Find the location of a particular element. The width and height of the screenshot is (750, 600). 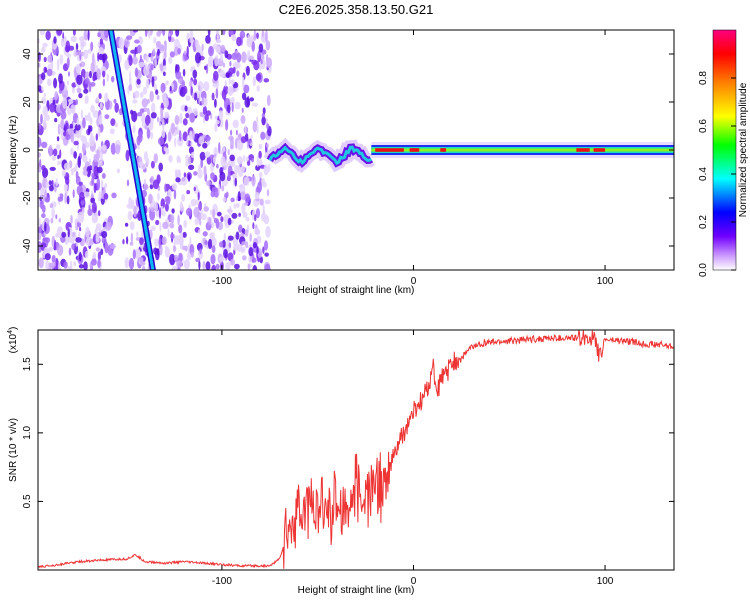

y-tick-label: 40 is located at coordinates (27, 54).